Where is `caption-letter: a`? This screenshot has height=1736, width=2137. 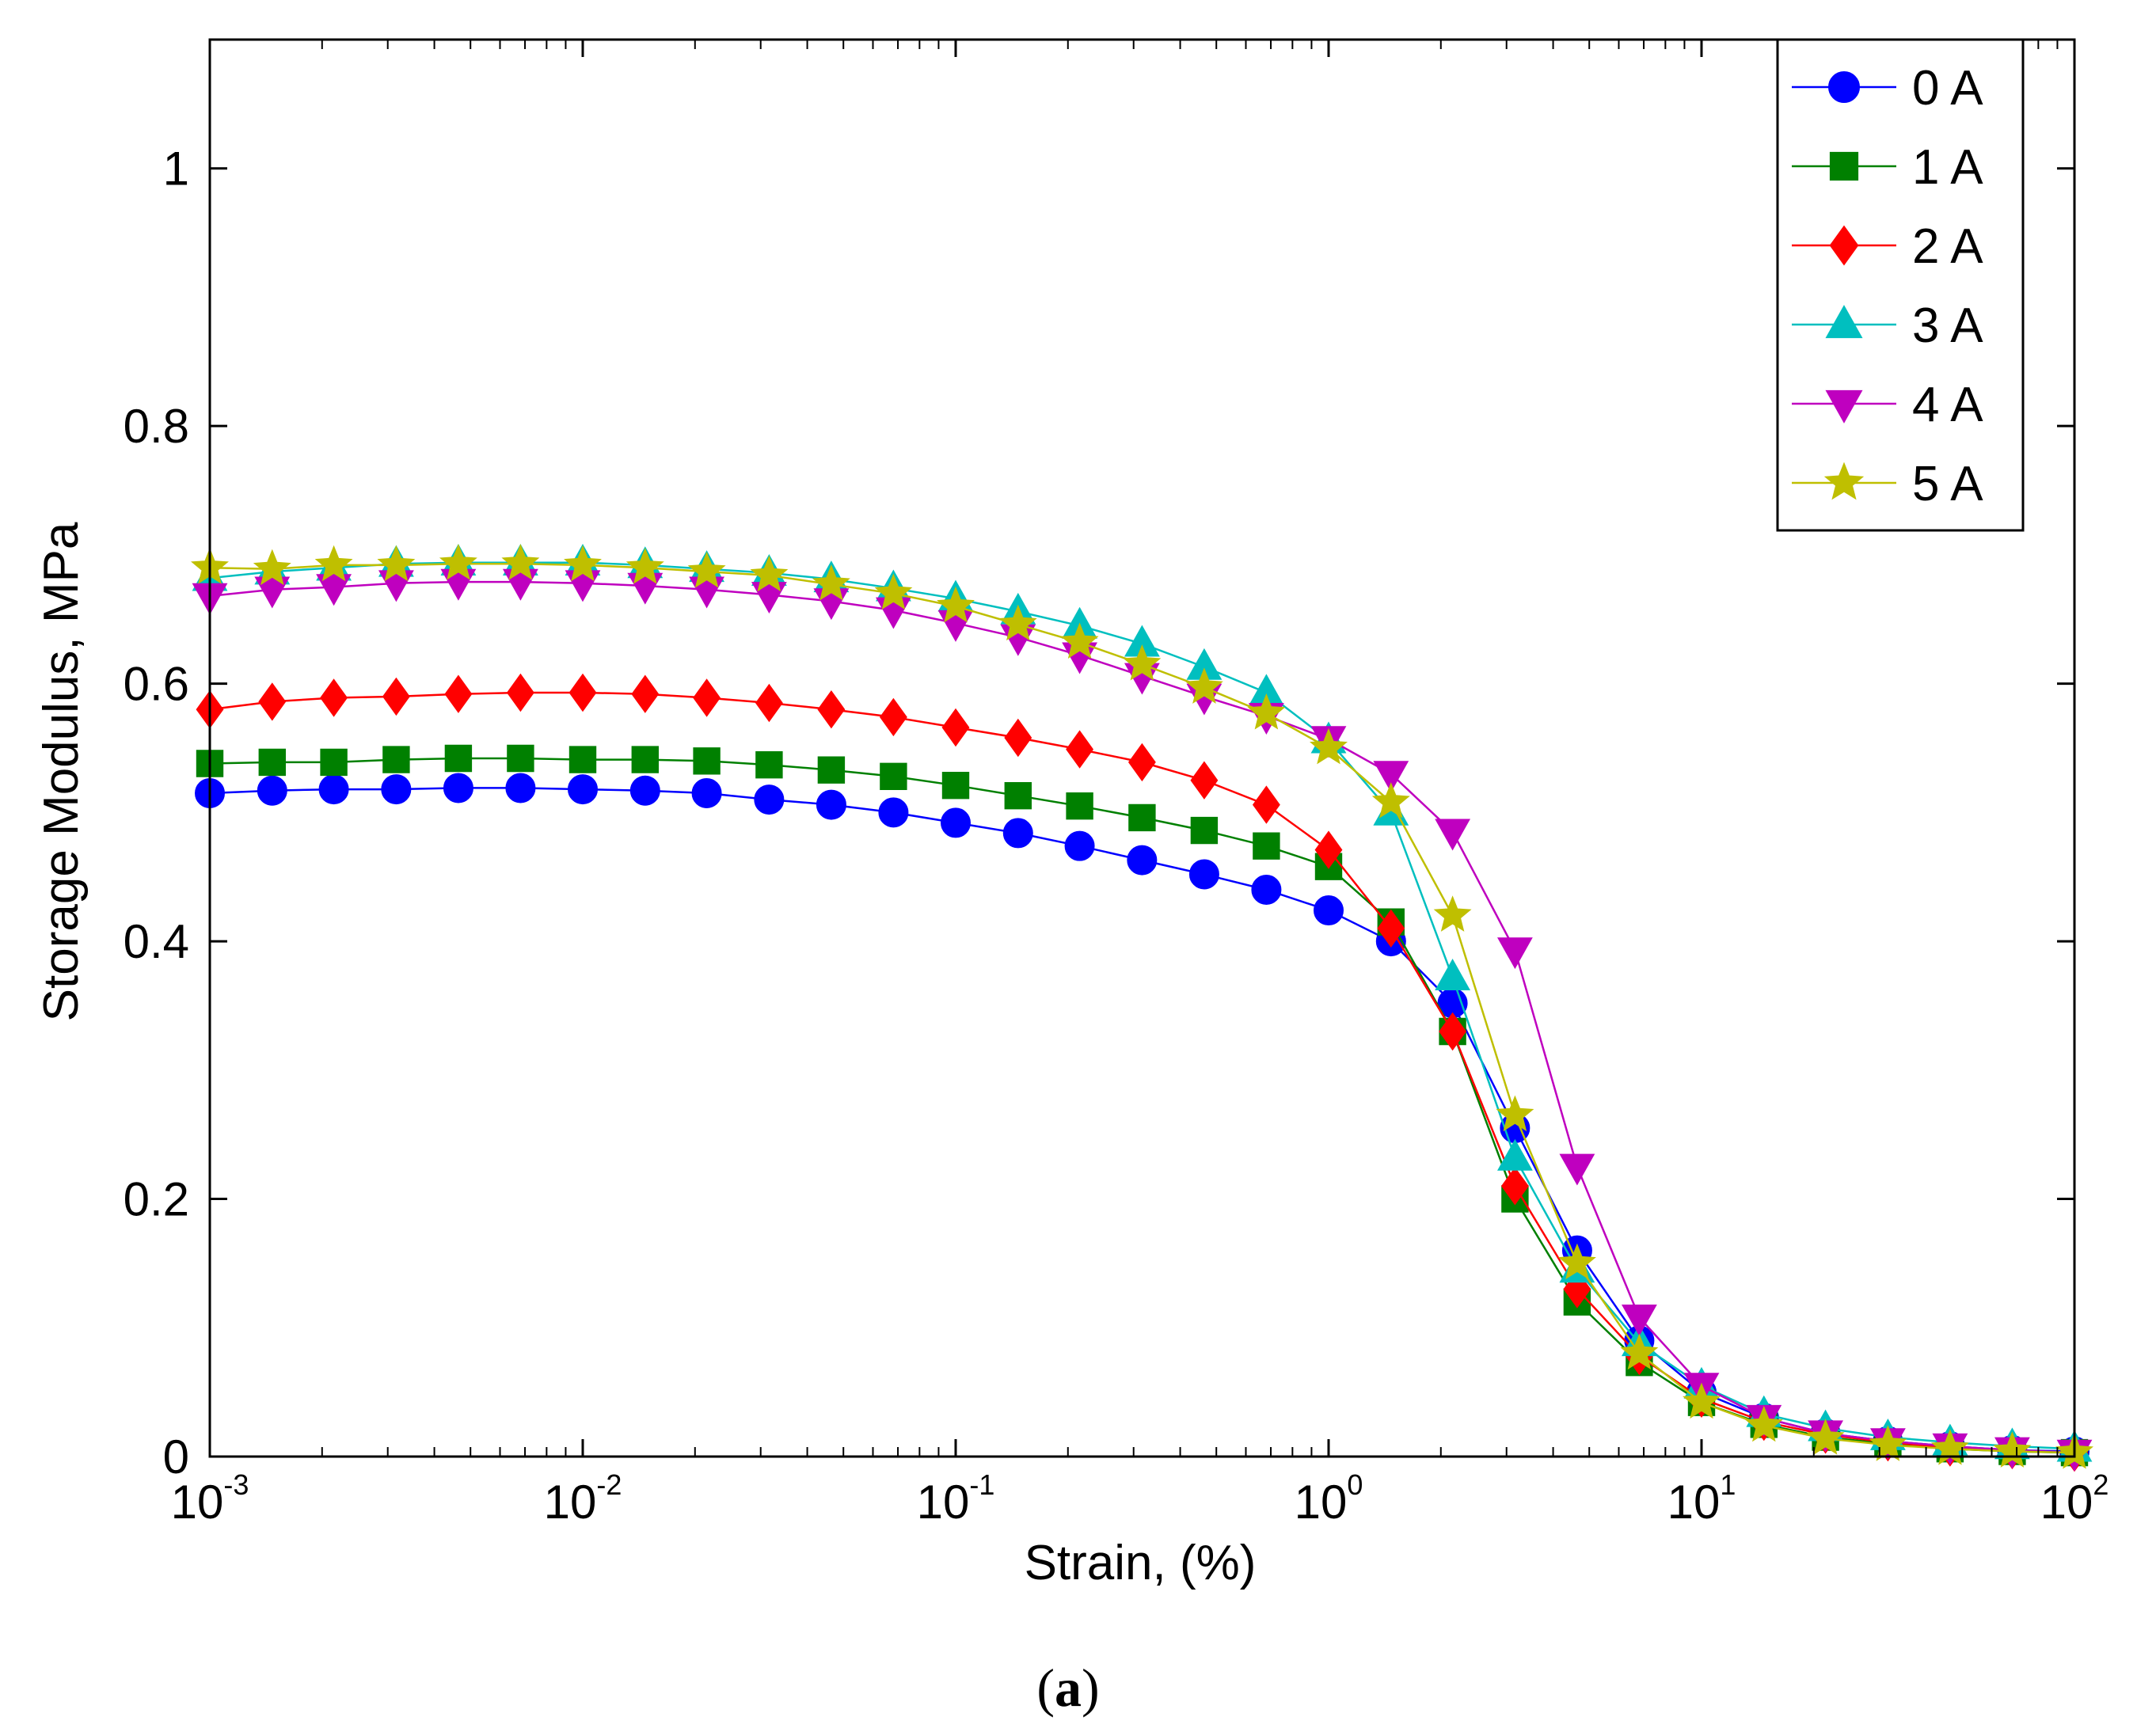
caption-letter: a is located at coordinates (1068, 1688).